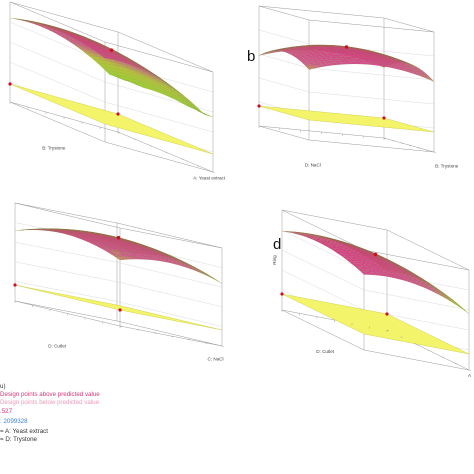 The height and width of the screenshot is (474, 474). What do you see at coordinates (274, 260) in the screenshot?
I see `z-axis-label: Ring` at bounding box center [274, 260].